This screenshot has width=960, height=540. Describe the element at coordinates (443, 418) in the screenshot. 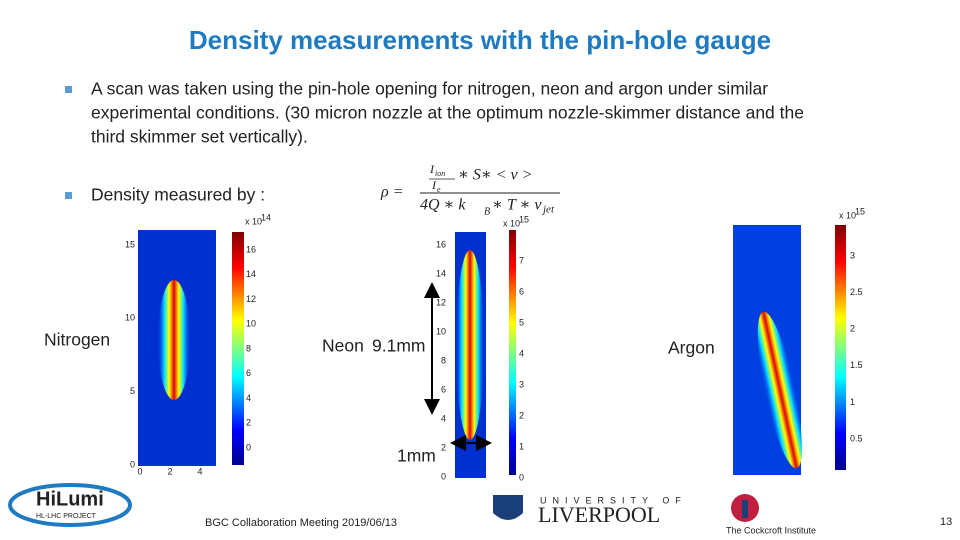

I see `y-tick-label: 4` at that location.